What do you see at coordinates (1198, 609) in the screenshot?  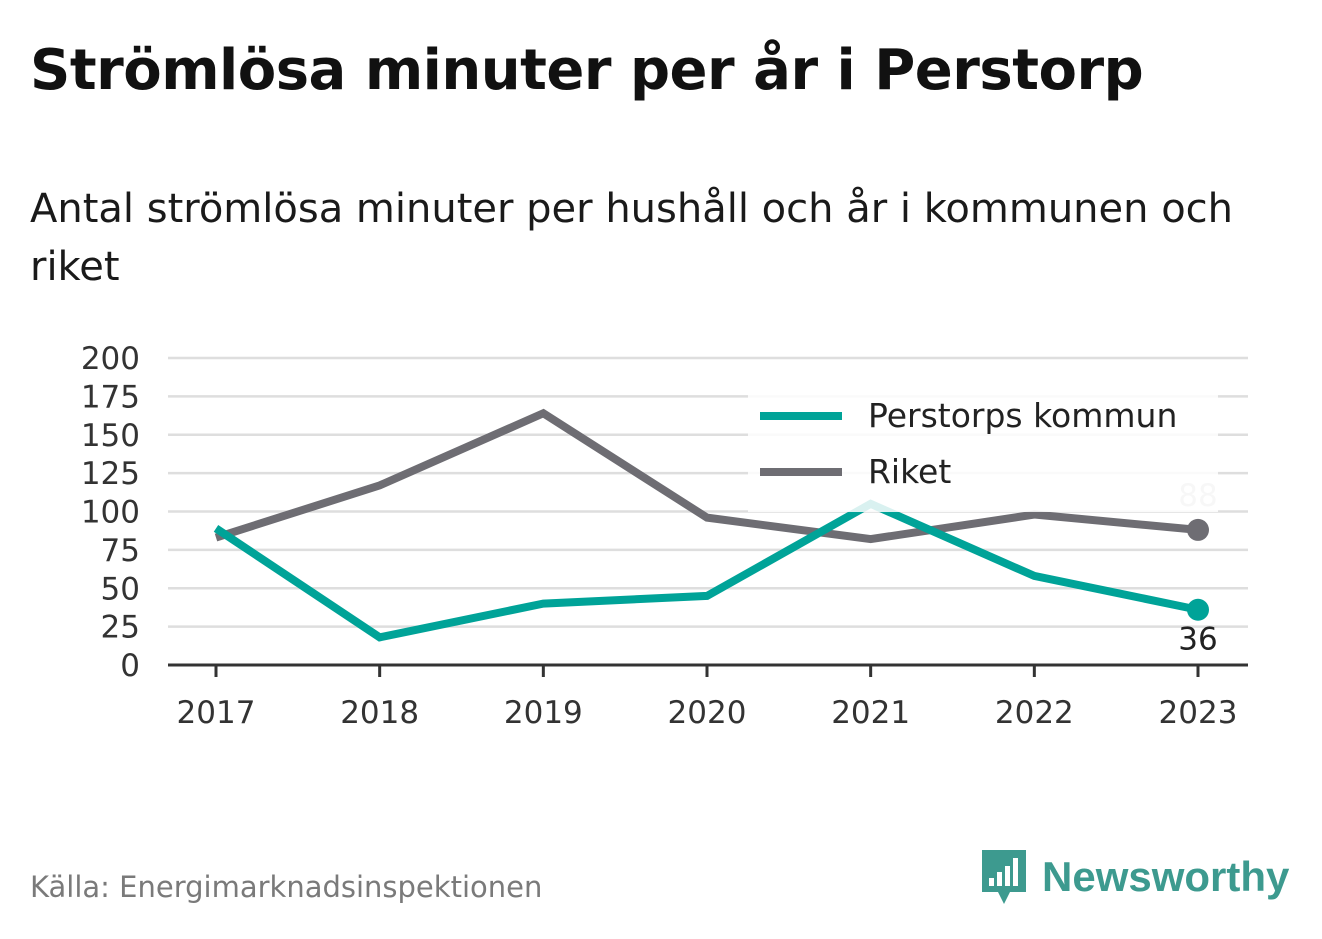 I see `end-point-perstorp` at bounding box center [1198, 609].